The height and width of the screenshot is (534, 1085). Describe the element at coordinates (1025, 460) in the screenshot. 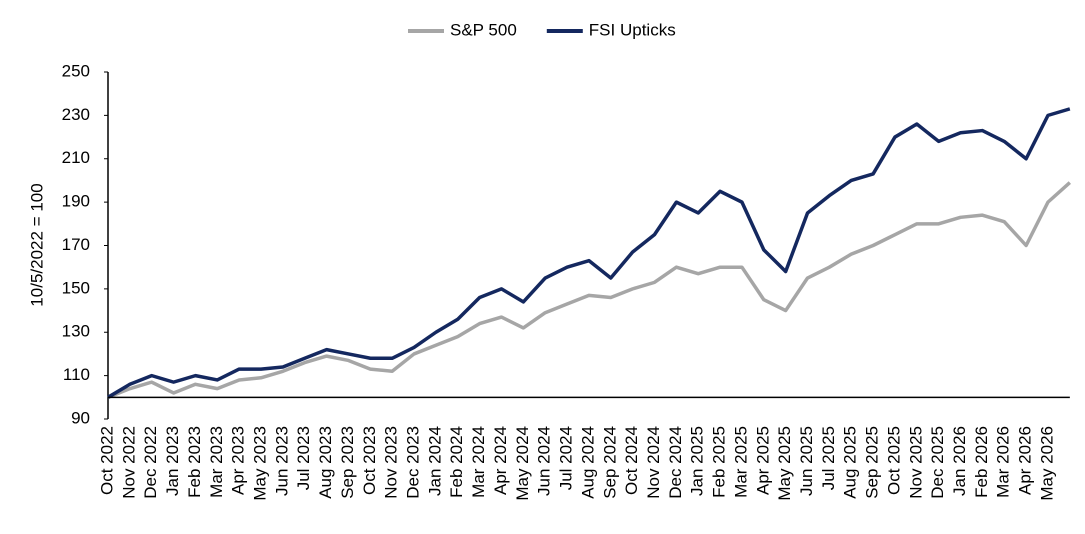

I see `x-tick-label: Apr 2026` at that location.